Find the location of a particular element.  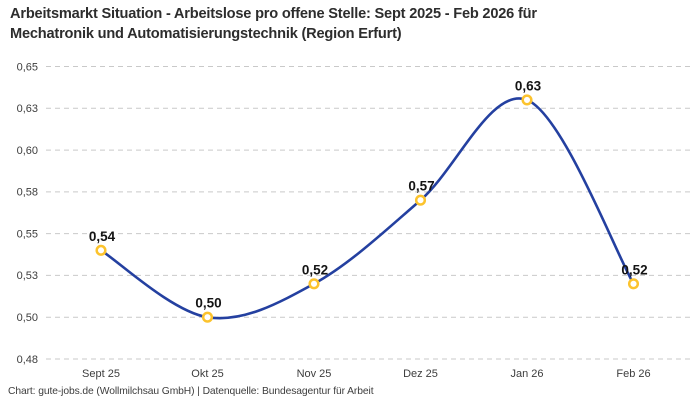

y-axis-tick-label: 0,58 is located at coordinates (27, 193).